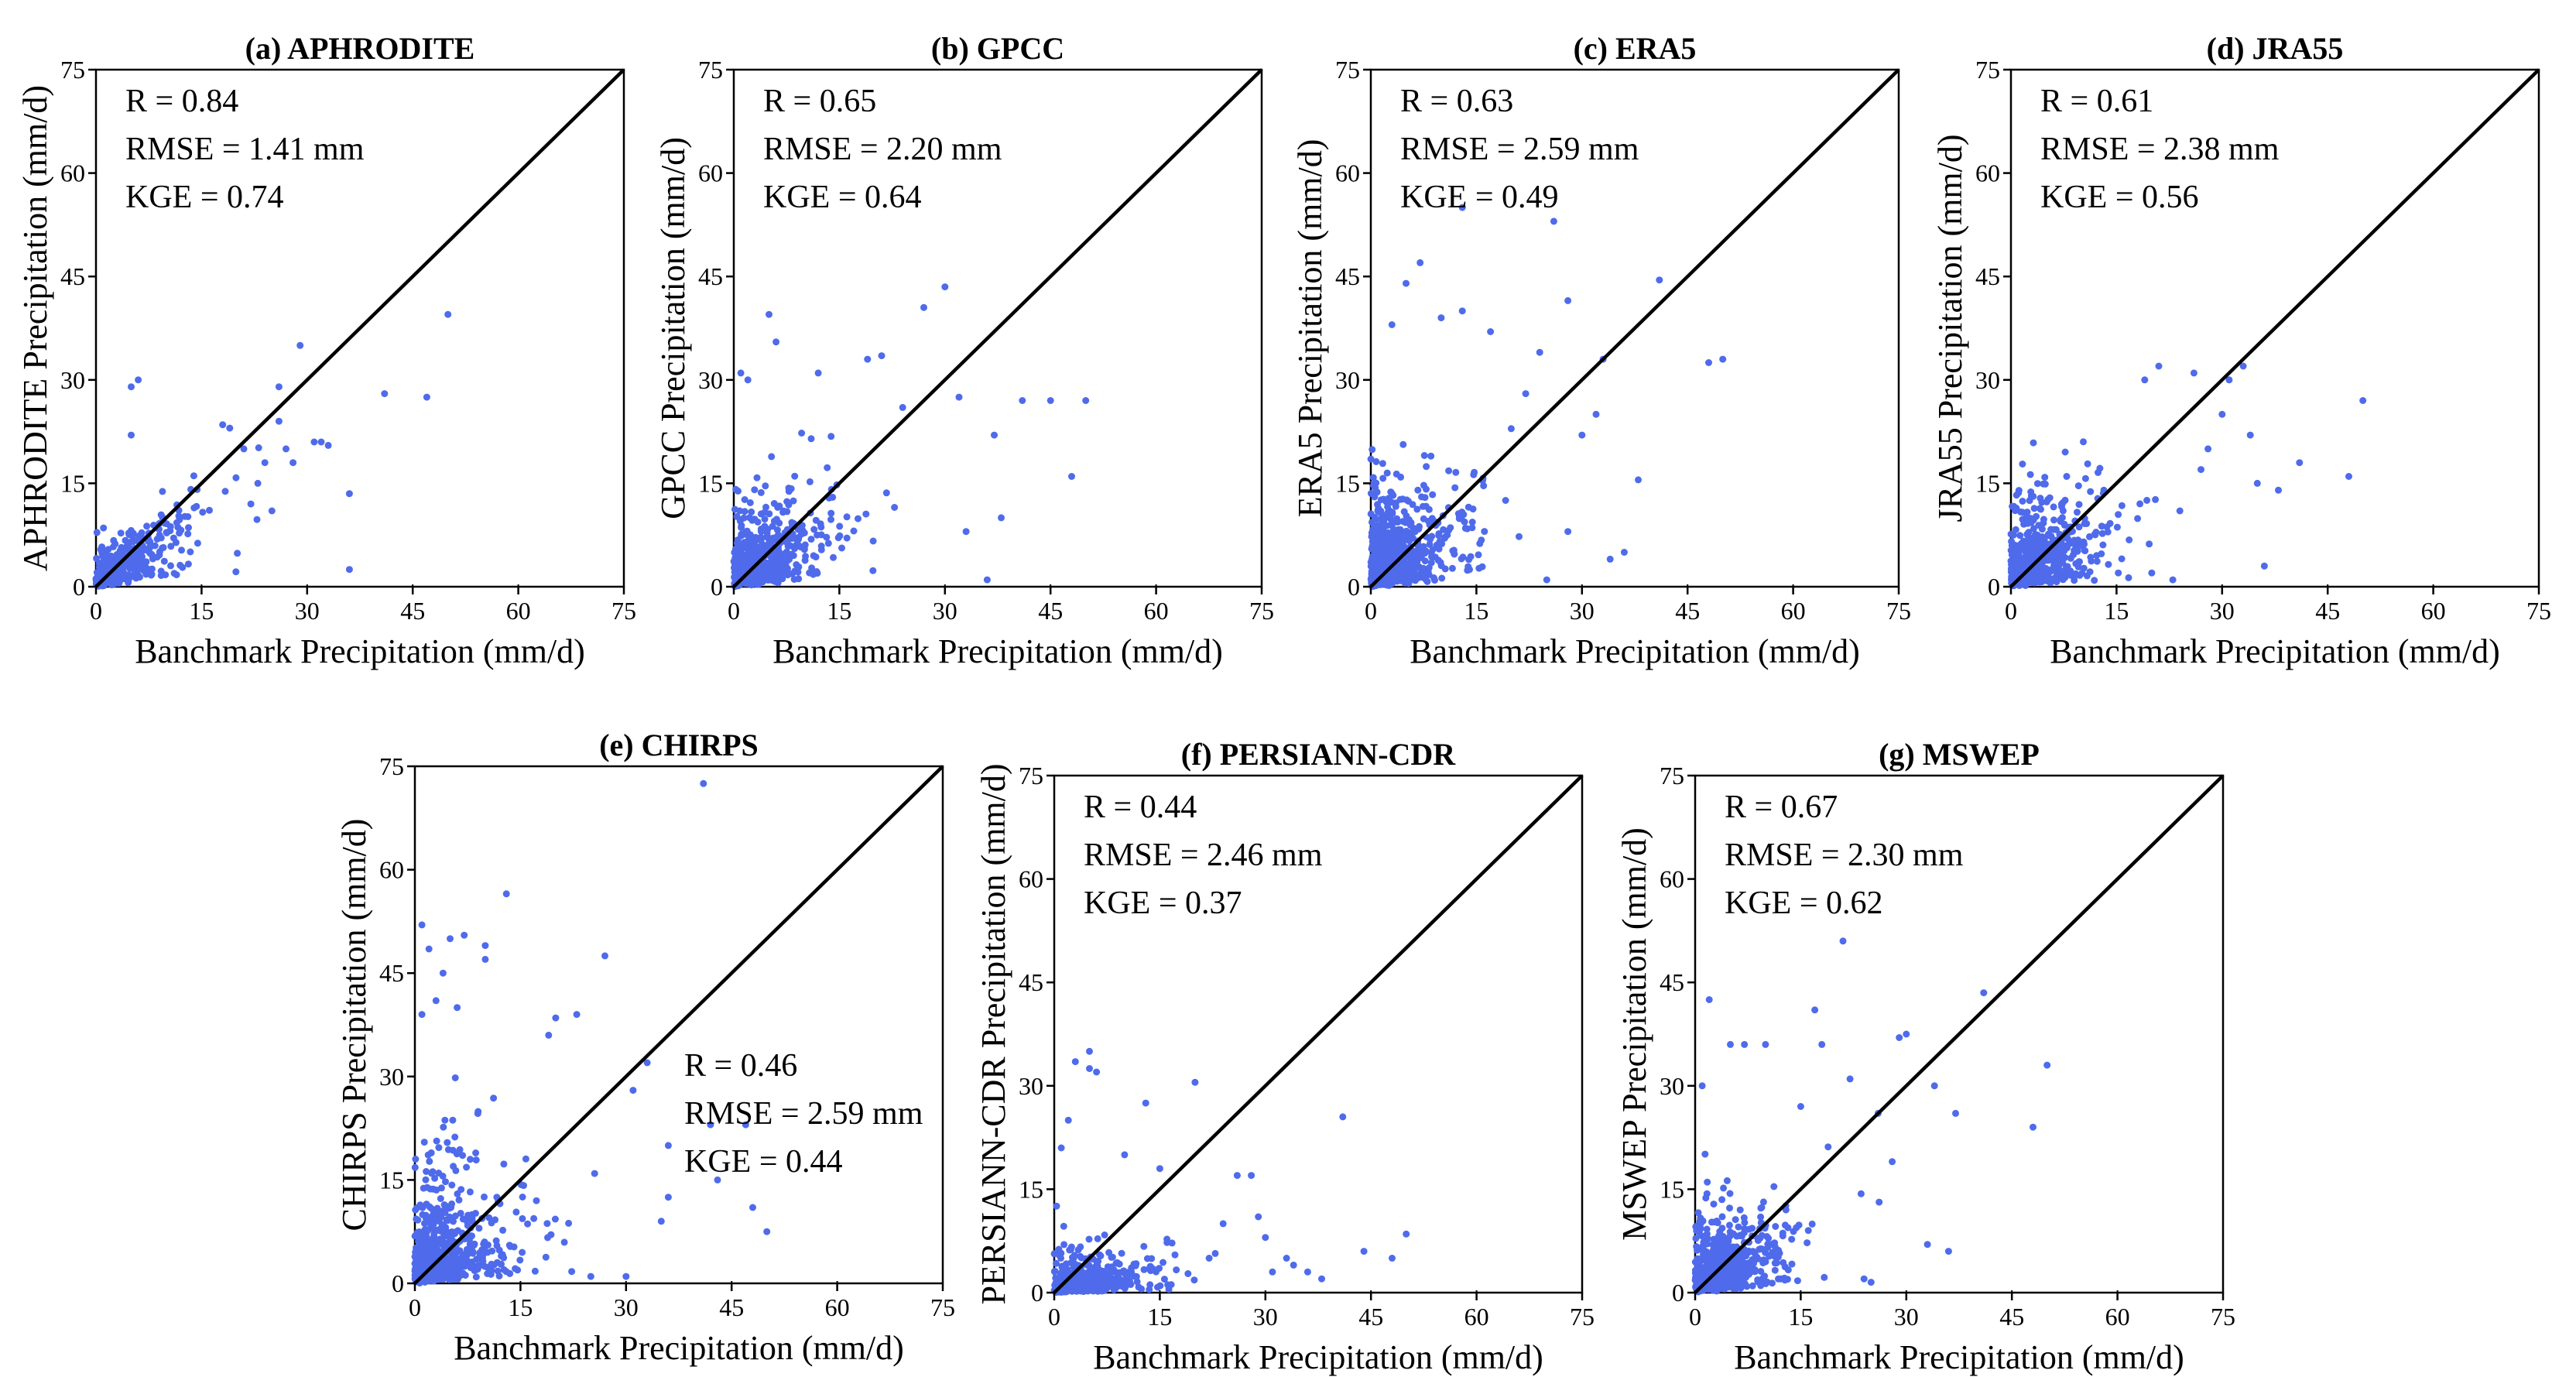  What do you see at coordinates (360, 651) in the screenshot?
I see `x-axis-label: Banchmark Precipitation (mm/d)` at bounding box center [360, 651].